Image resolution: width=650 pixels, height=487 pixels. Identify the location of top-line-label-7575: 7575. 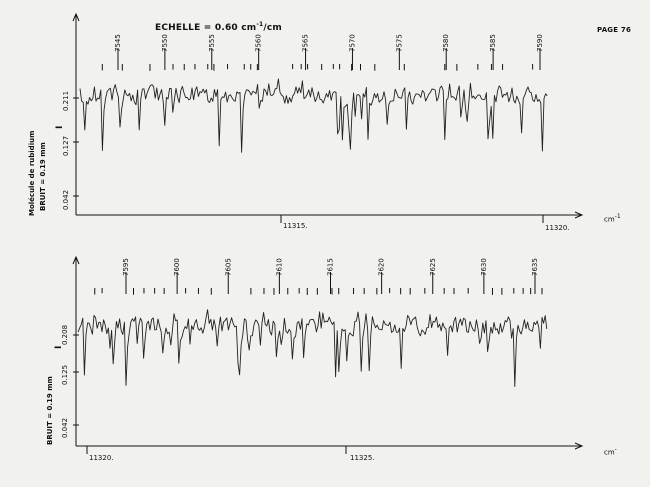
(399, 43).